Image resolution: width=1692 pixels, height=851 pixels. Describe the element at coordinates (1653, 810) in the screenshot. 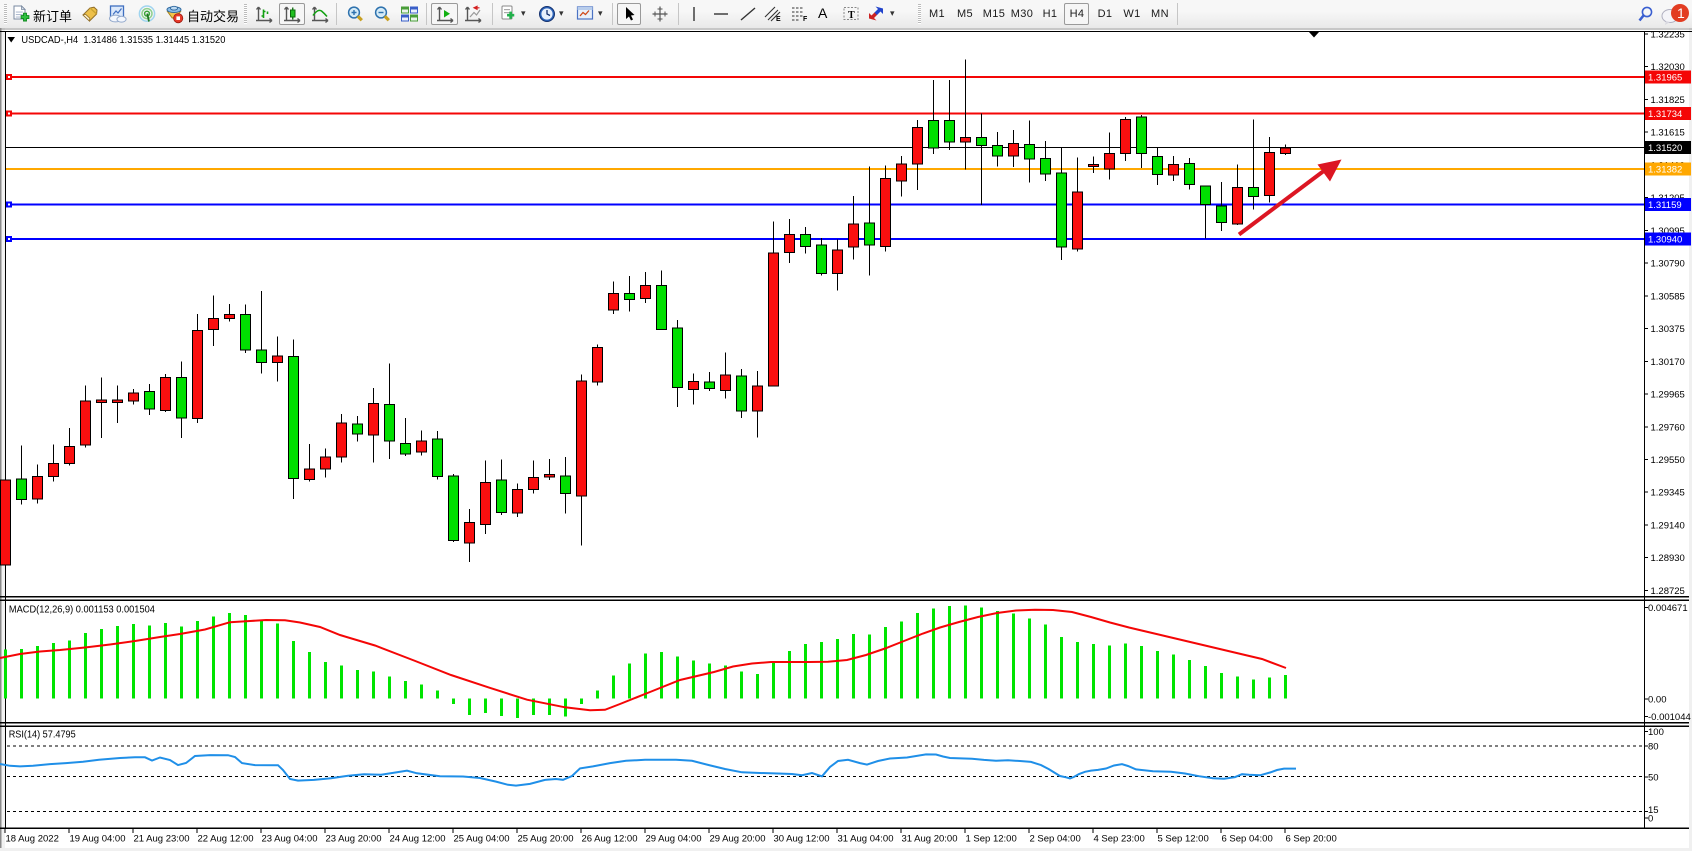

I see `svg-text: 15` at that location.